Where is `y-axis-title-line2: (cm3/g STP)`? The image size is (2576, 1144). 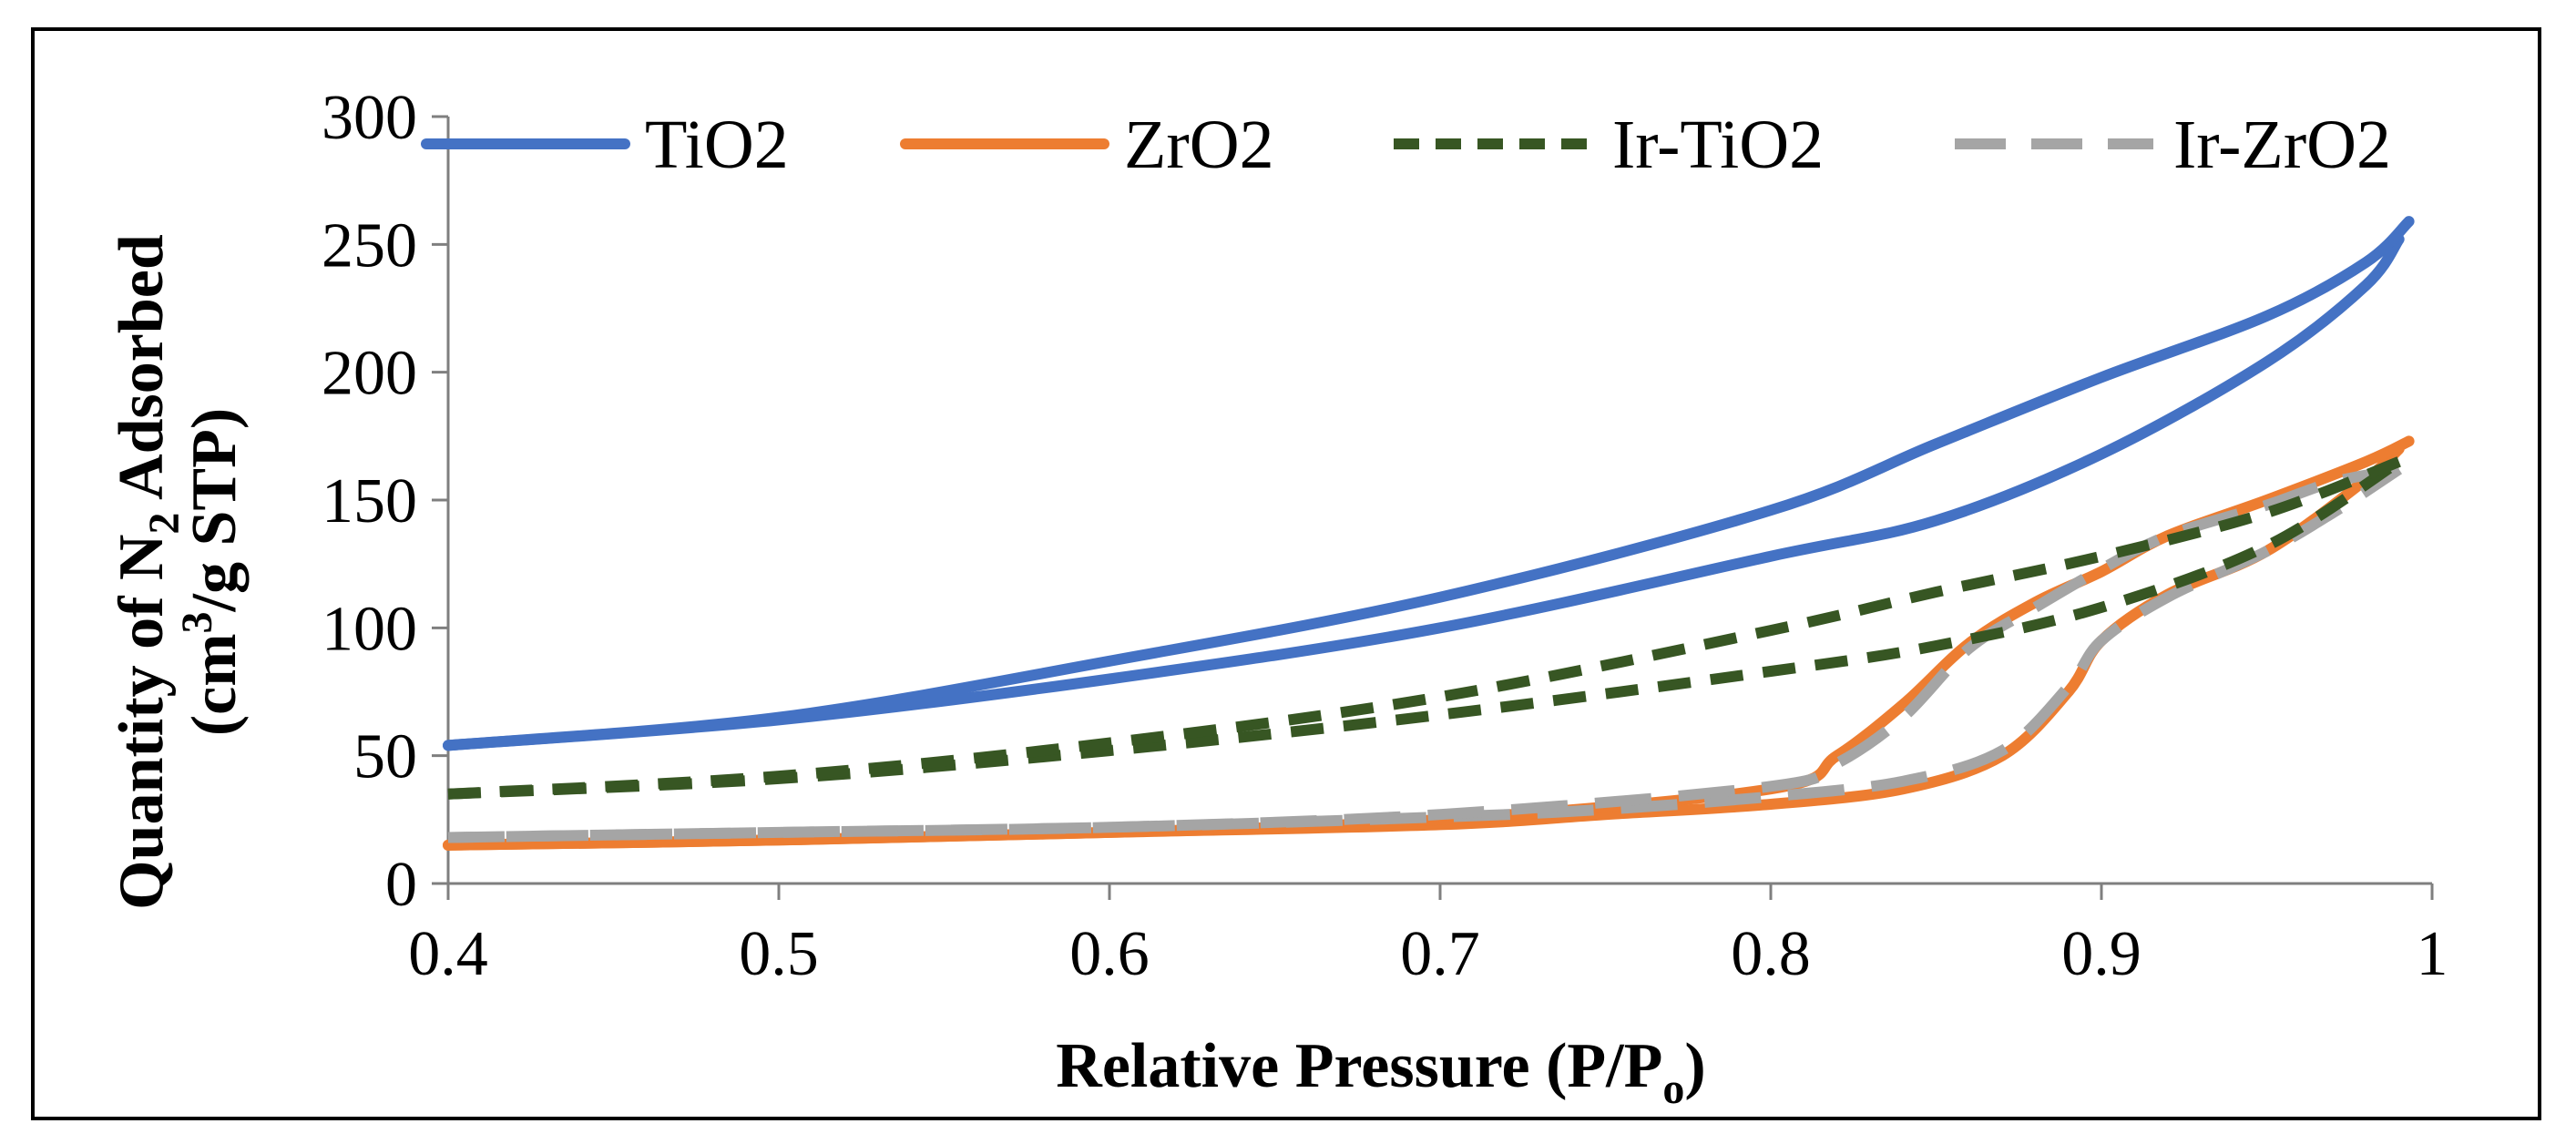
y-axis-title-line2: (cm3/g STP) is located at coordinates (211, 572).